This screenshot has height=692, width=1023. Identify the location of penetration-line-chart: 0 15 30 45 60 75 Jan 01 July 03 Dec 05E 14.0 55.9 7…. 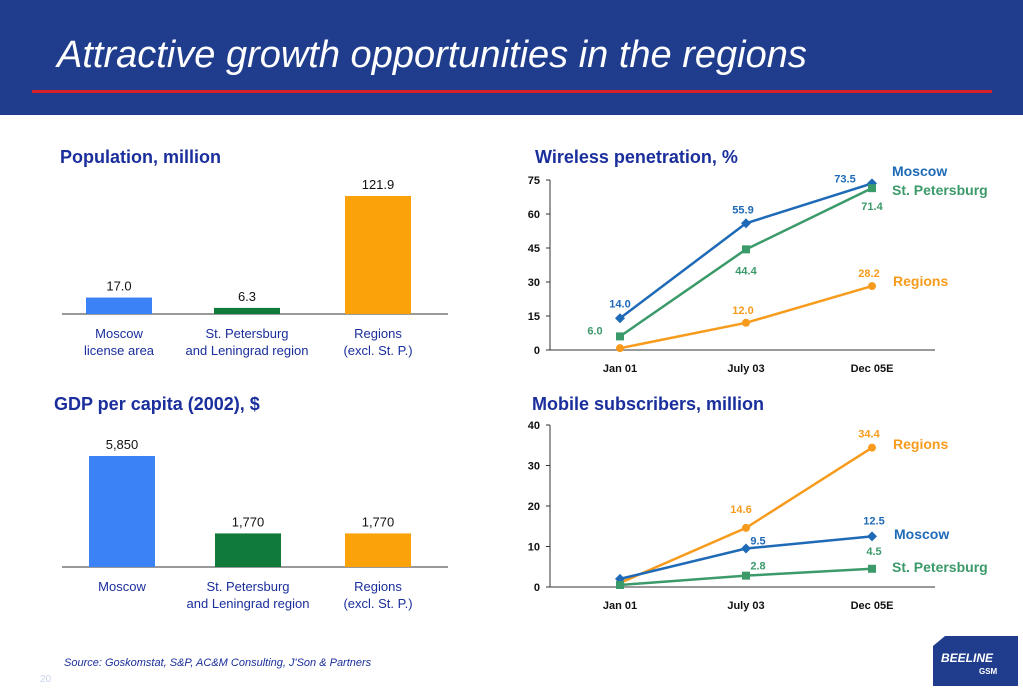
(758, 269).